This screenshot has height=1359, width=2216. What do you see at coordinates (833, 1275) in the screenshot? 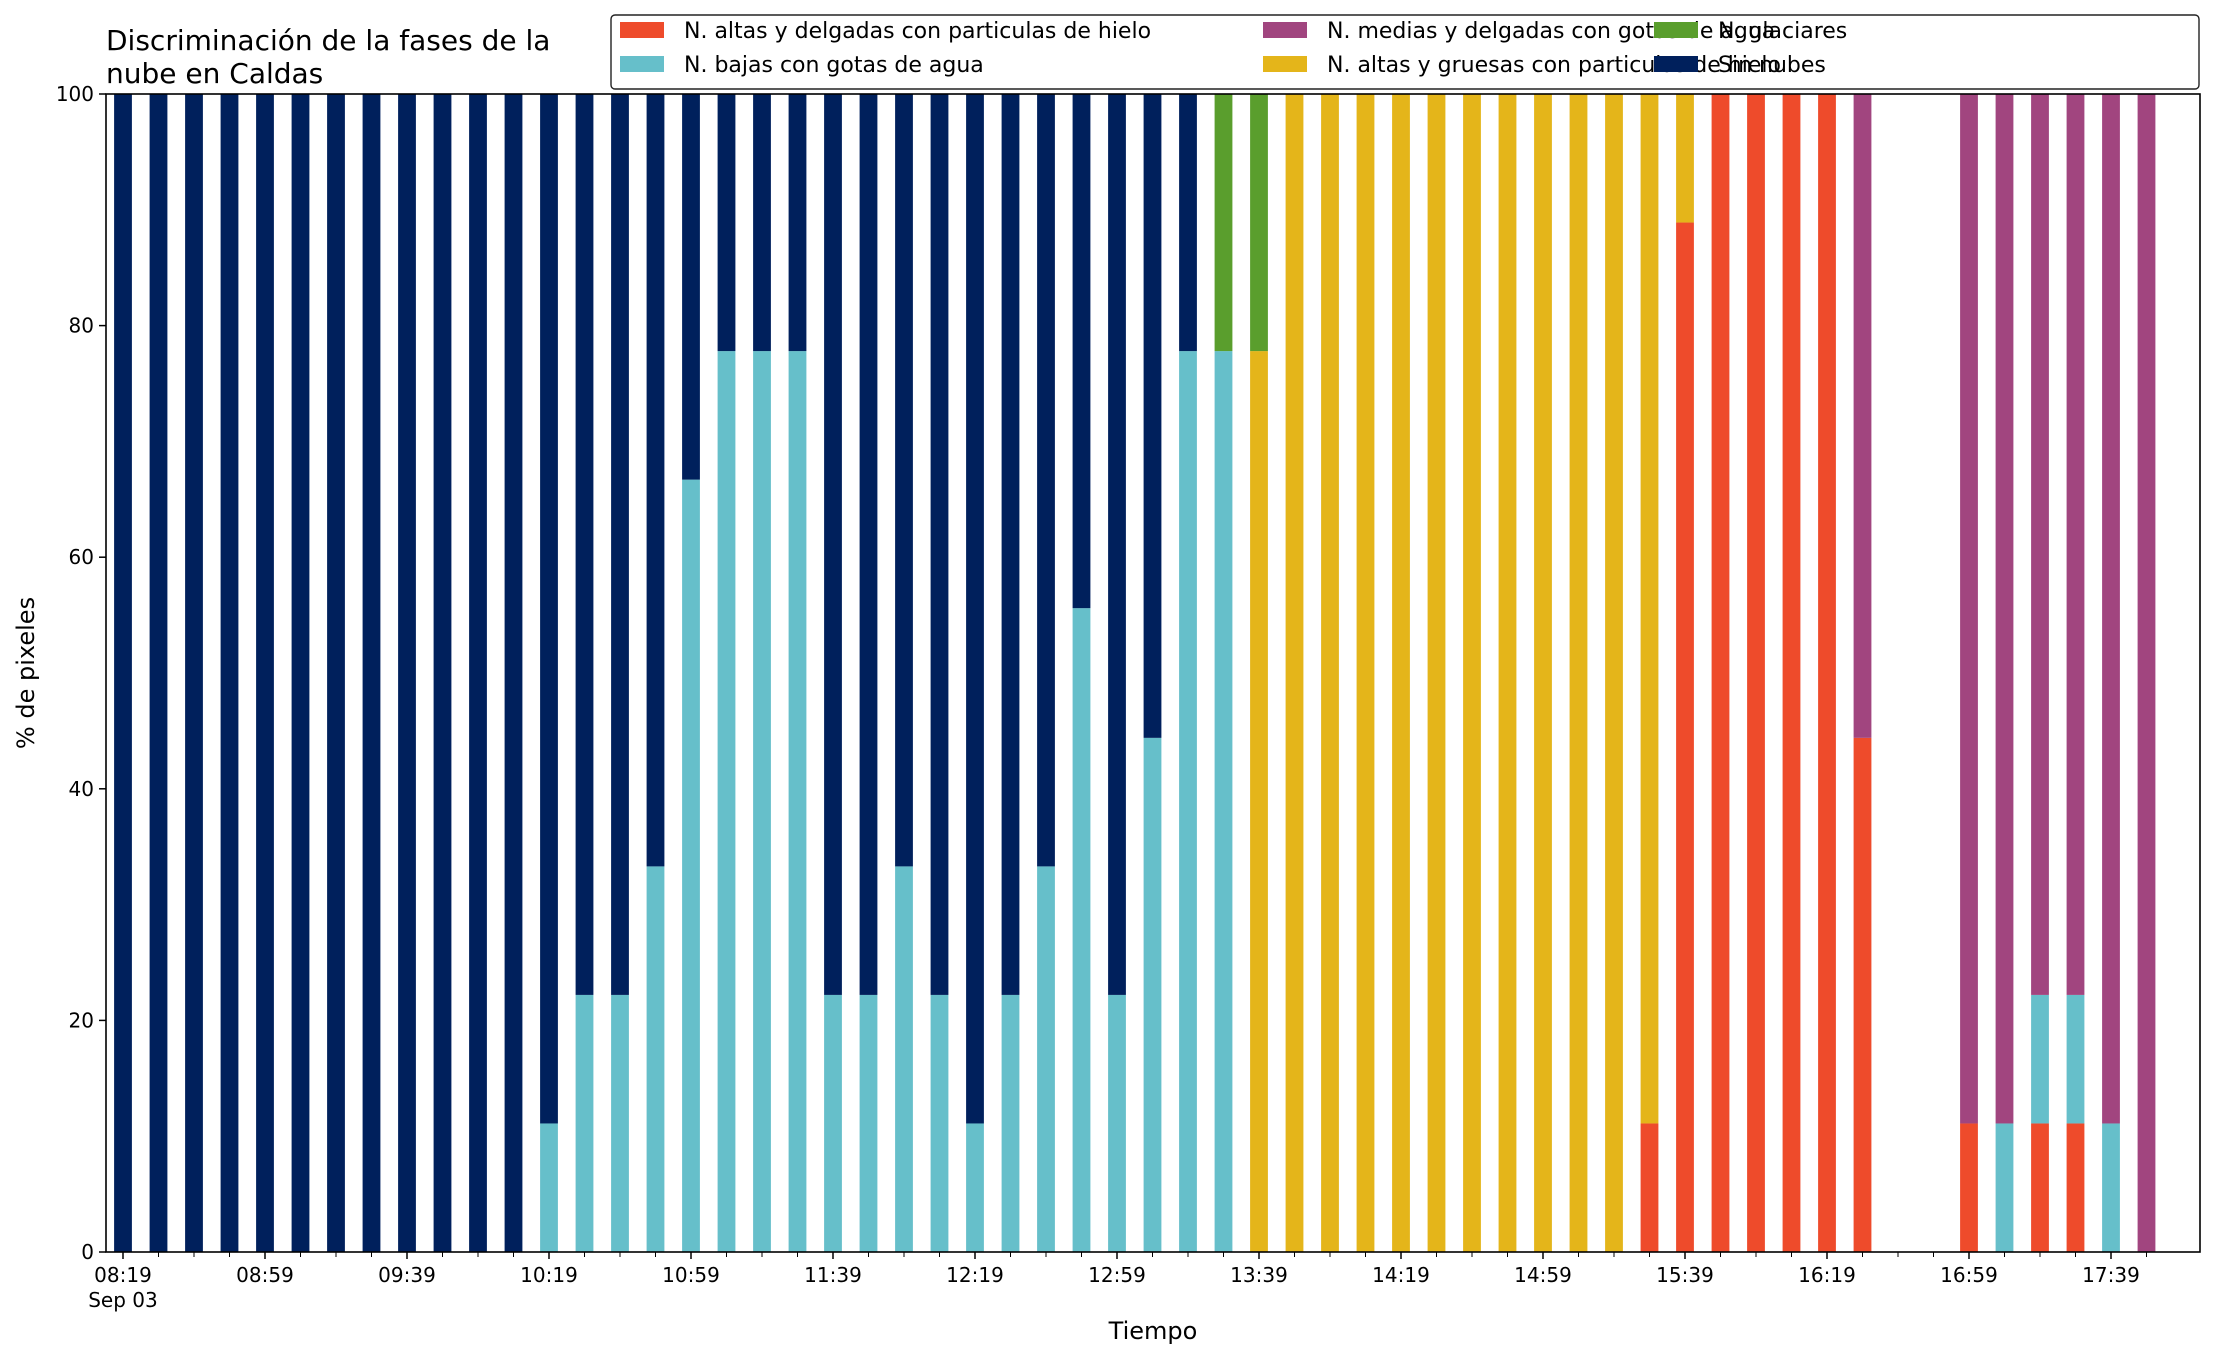
I see `x-tick-label: 11:39` at bounding box center [833, 1275].